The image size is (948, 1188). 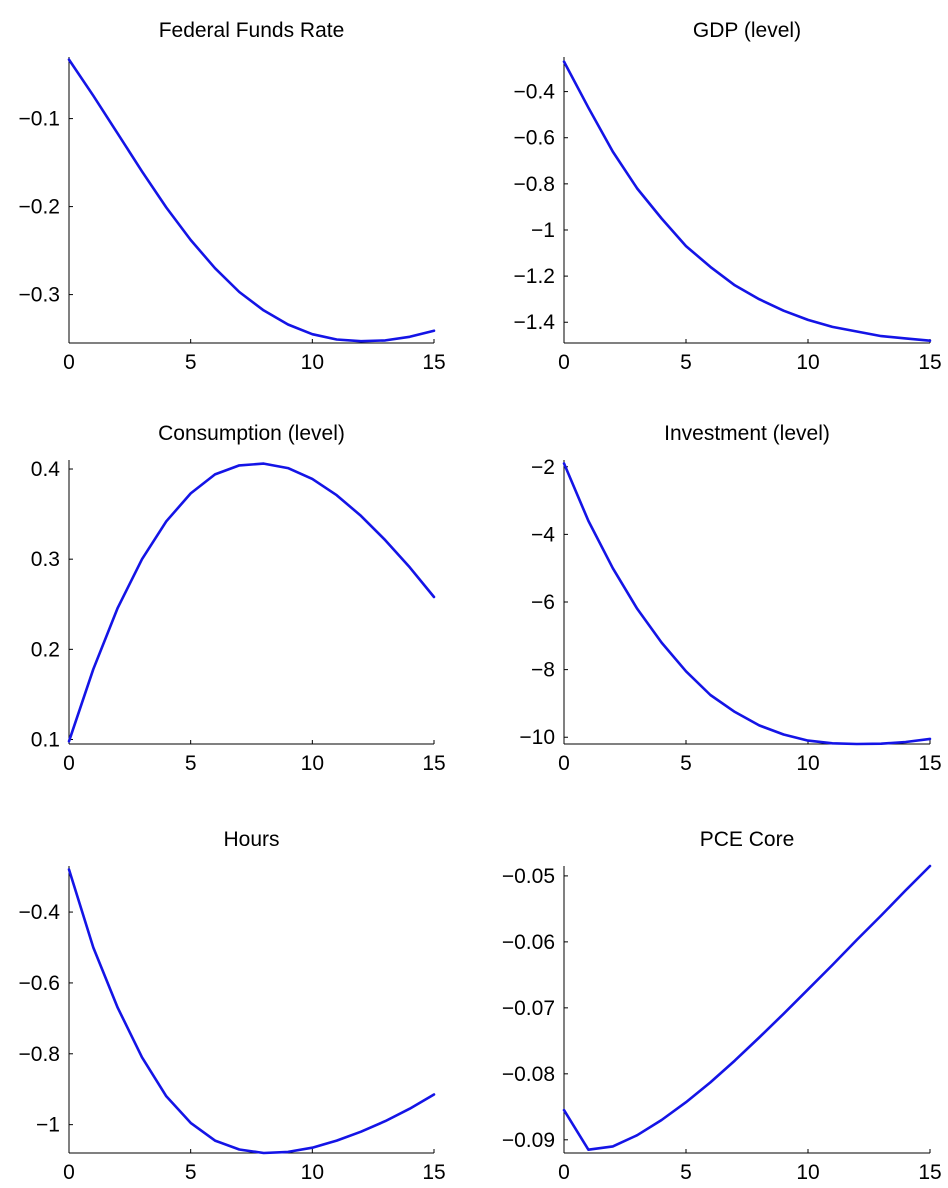 What do you see at coordinates (747, 839) in the screenshot?
I see `chart-title: PCE Core` at bounding box center [747, 839].